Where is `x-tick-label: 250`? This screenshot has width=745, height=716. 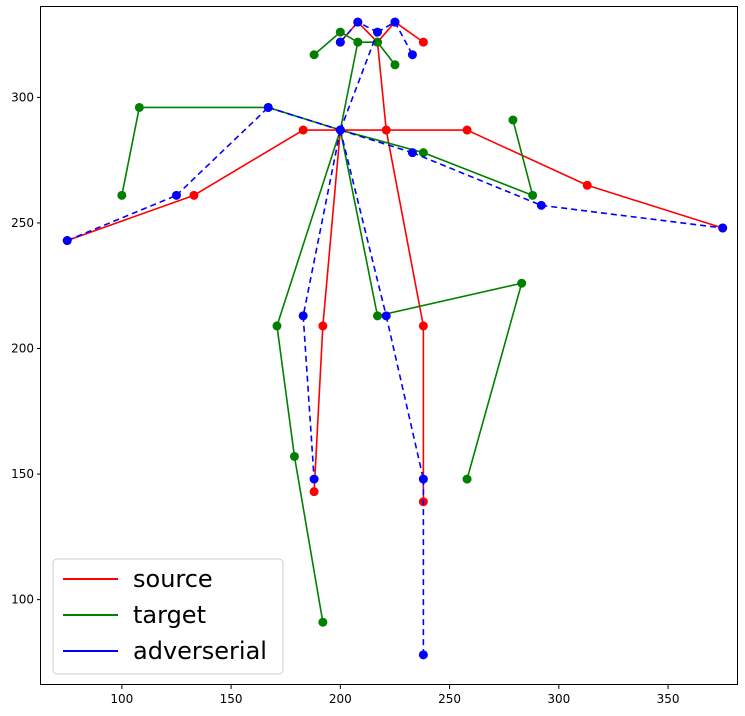 x-tick-label: 250 is located at coordinates (449, 699).